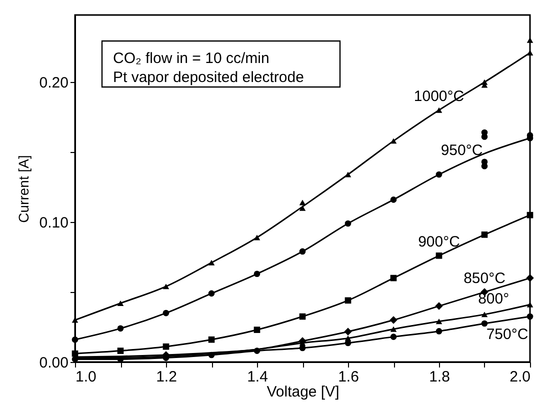  Describe the element at coordinates (191, 58) in the screenshot. I see `annotation: CO₂ flow in = 10 cc/min` at that location.